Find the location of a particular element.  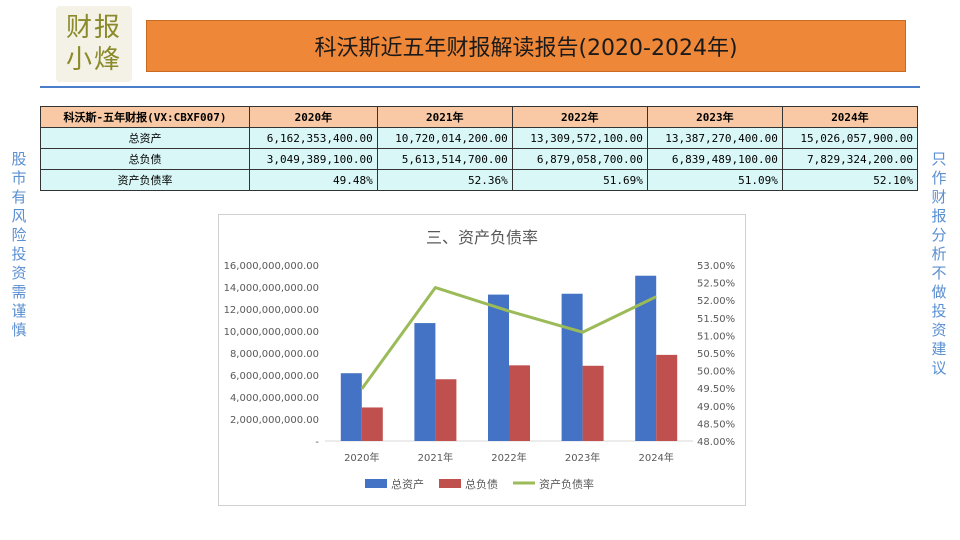

y-right-tick-label: 50.00% is located at coordinates (716, 372).